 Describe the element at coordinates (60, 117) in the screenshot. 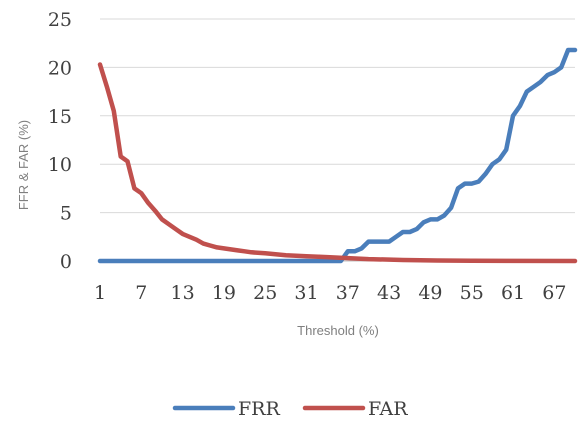

I see `y-tick-label: 15` at that location.